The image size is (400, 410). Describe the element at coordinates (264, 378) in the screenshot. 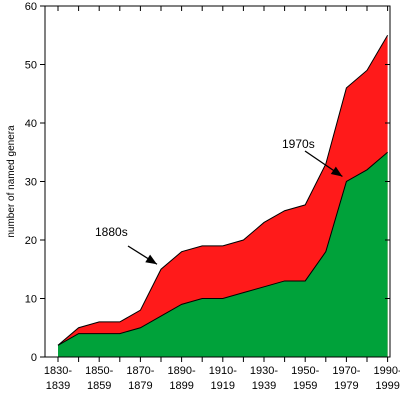

I see `x-tick-label: 1930-1939` at that location.